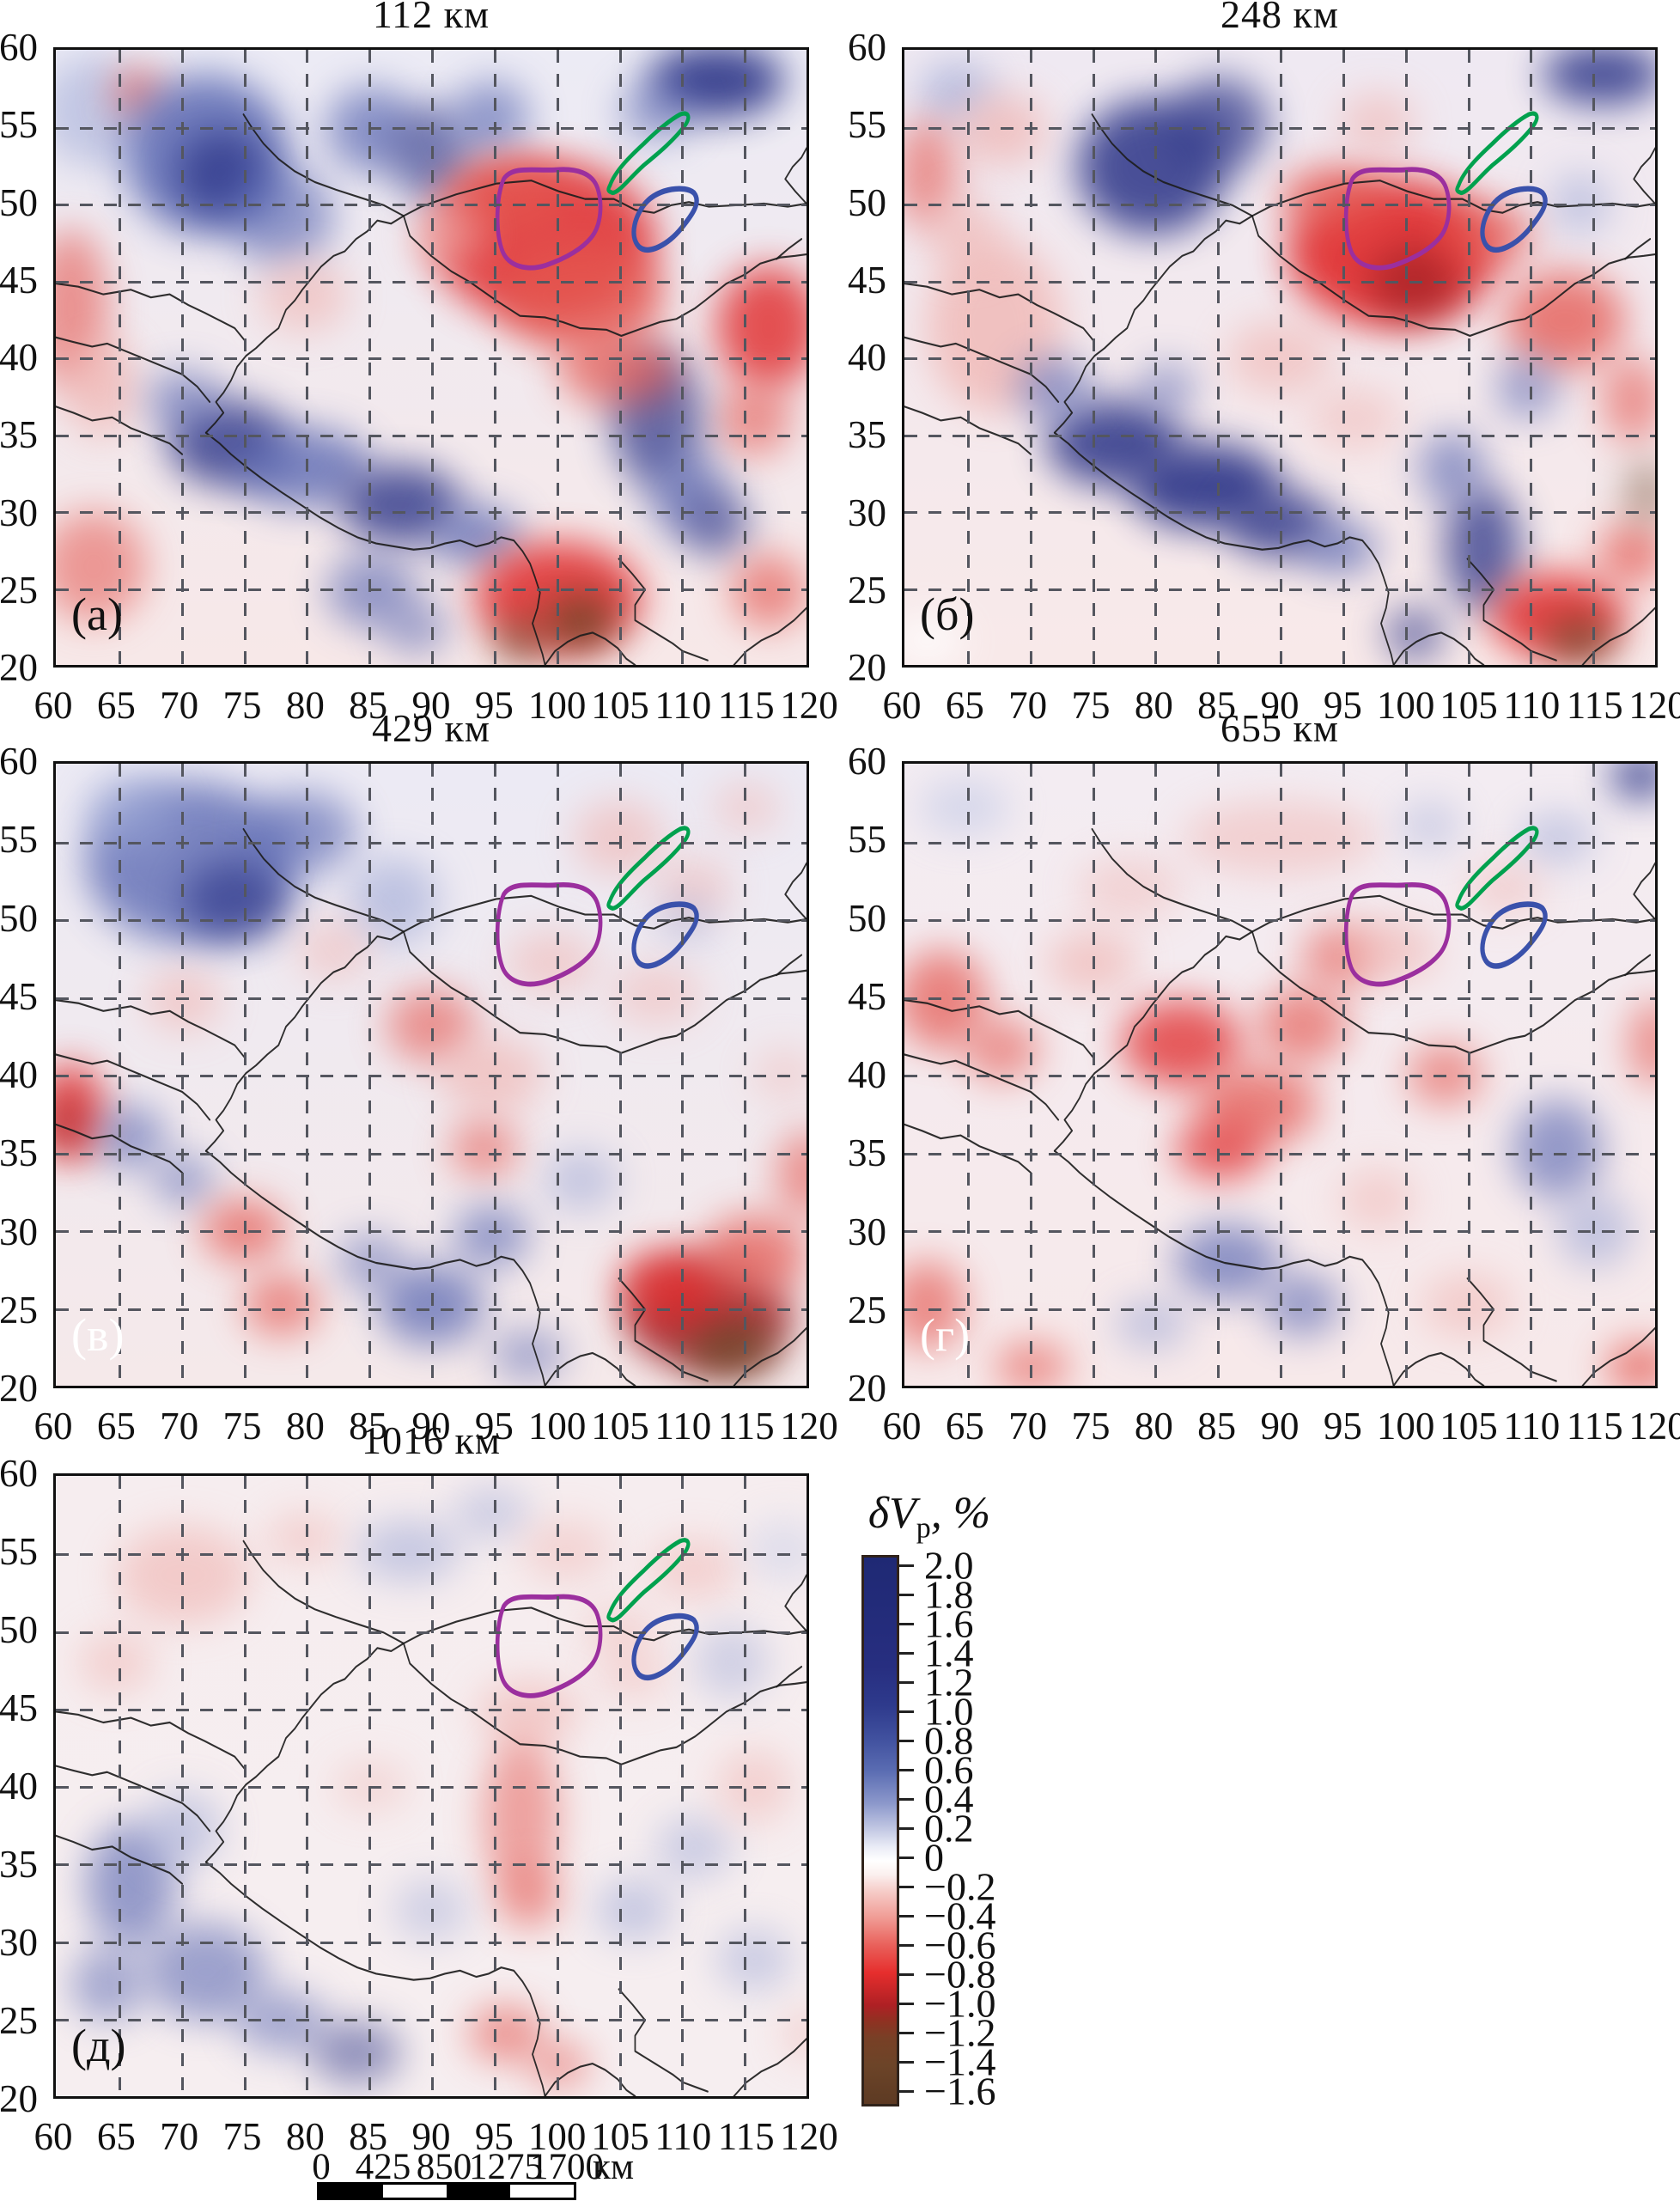 Image resolution: width=1680 pixels, height=2201 pixels. What do you see at coordinates (929, 1516) in the screenshot?
I see `colorbar-title: δVp, %` at bounding box center [929, 1516].